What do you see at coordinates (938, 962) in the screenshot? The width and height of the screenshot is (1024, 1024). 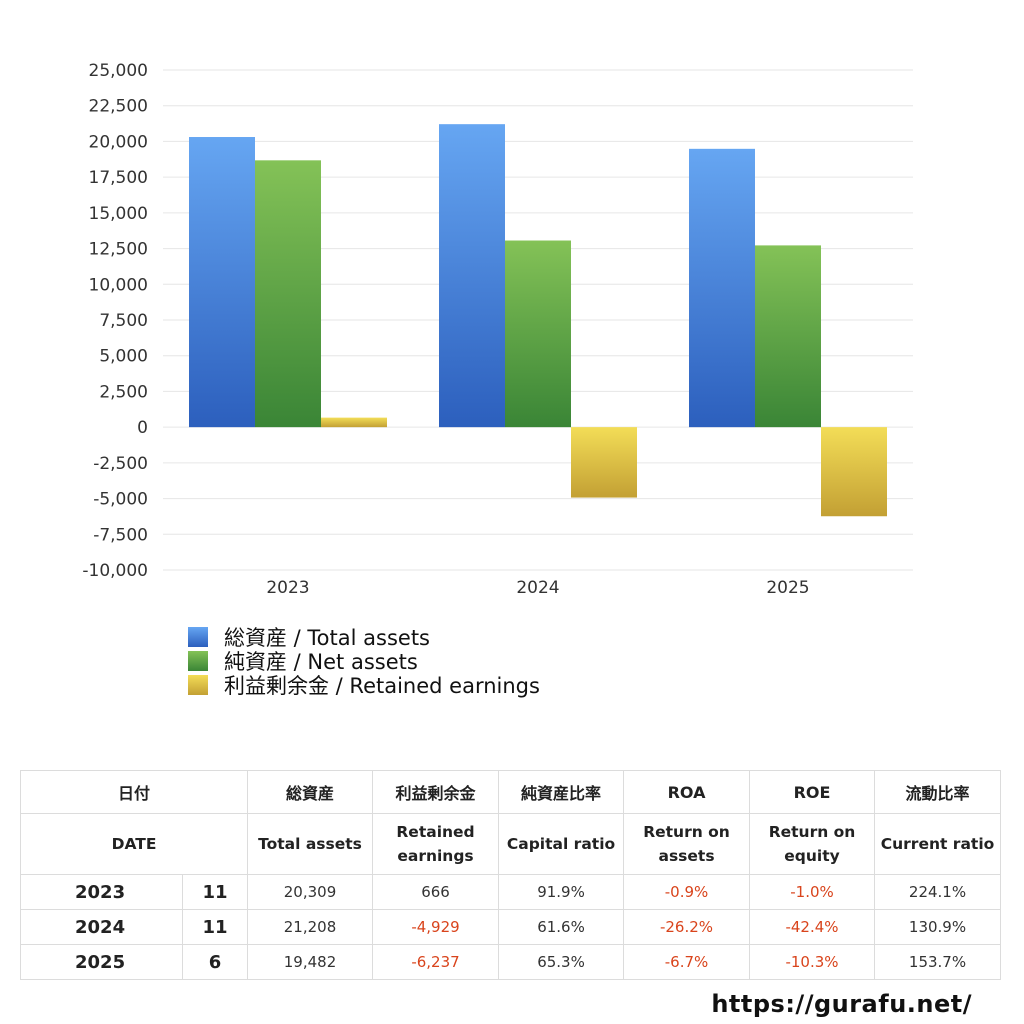 I see `cell-current-ratio: 153.7%` at bounding box center [938, 962].